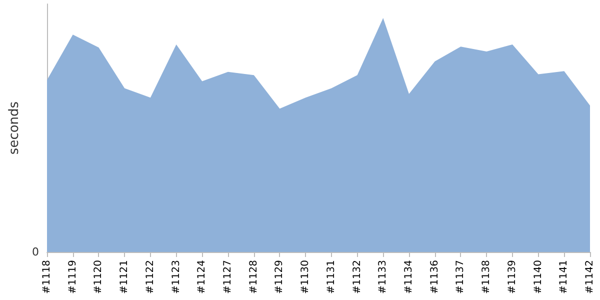 Image resolution: width=600 pixels, height=300 pixels. What do you see at coordinates (124, 277) in the screenshot?
I see `x-tick-label: #1121` at bounding box center [124, 277].